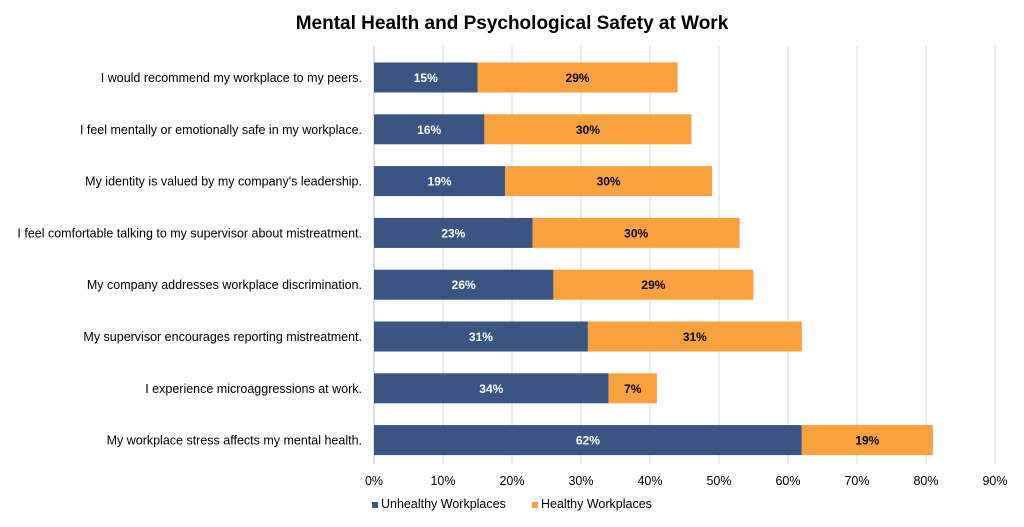 The height and width of the screenshot is (527, 1024). Describe the element at coordinates (686, 481) in the screenshot. I see `x-axis-ticks: 0% 10% 20% 30% 40% 50% 60% 70% 80% 90%` at that location.